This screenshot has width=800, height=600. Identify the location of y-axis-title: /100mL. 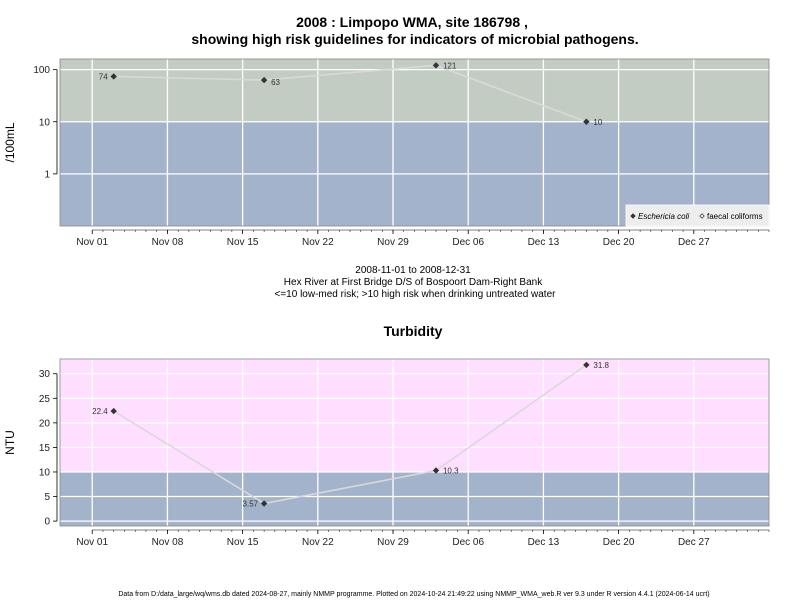
(10, 142).